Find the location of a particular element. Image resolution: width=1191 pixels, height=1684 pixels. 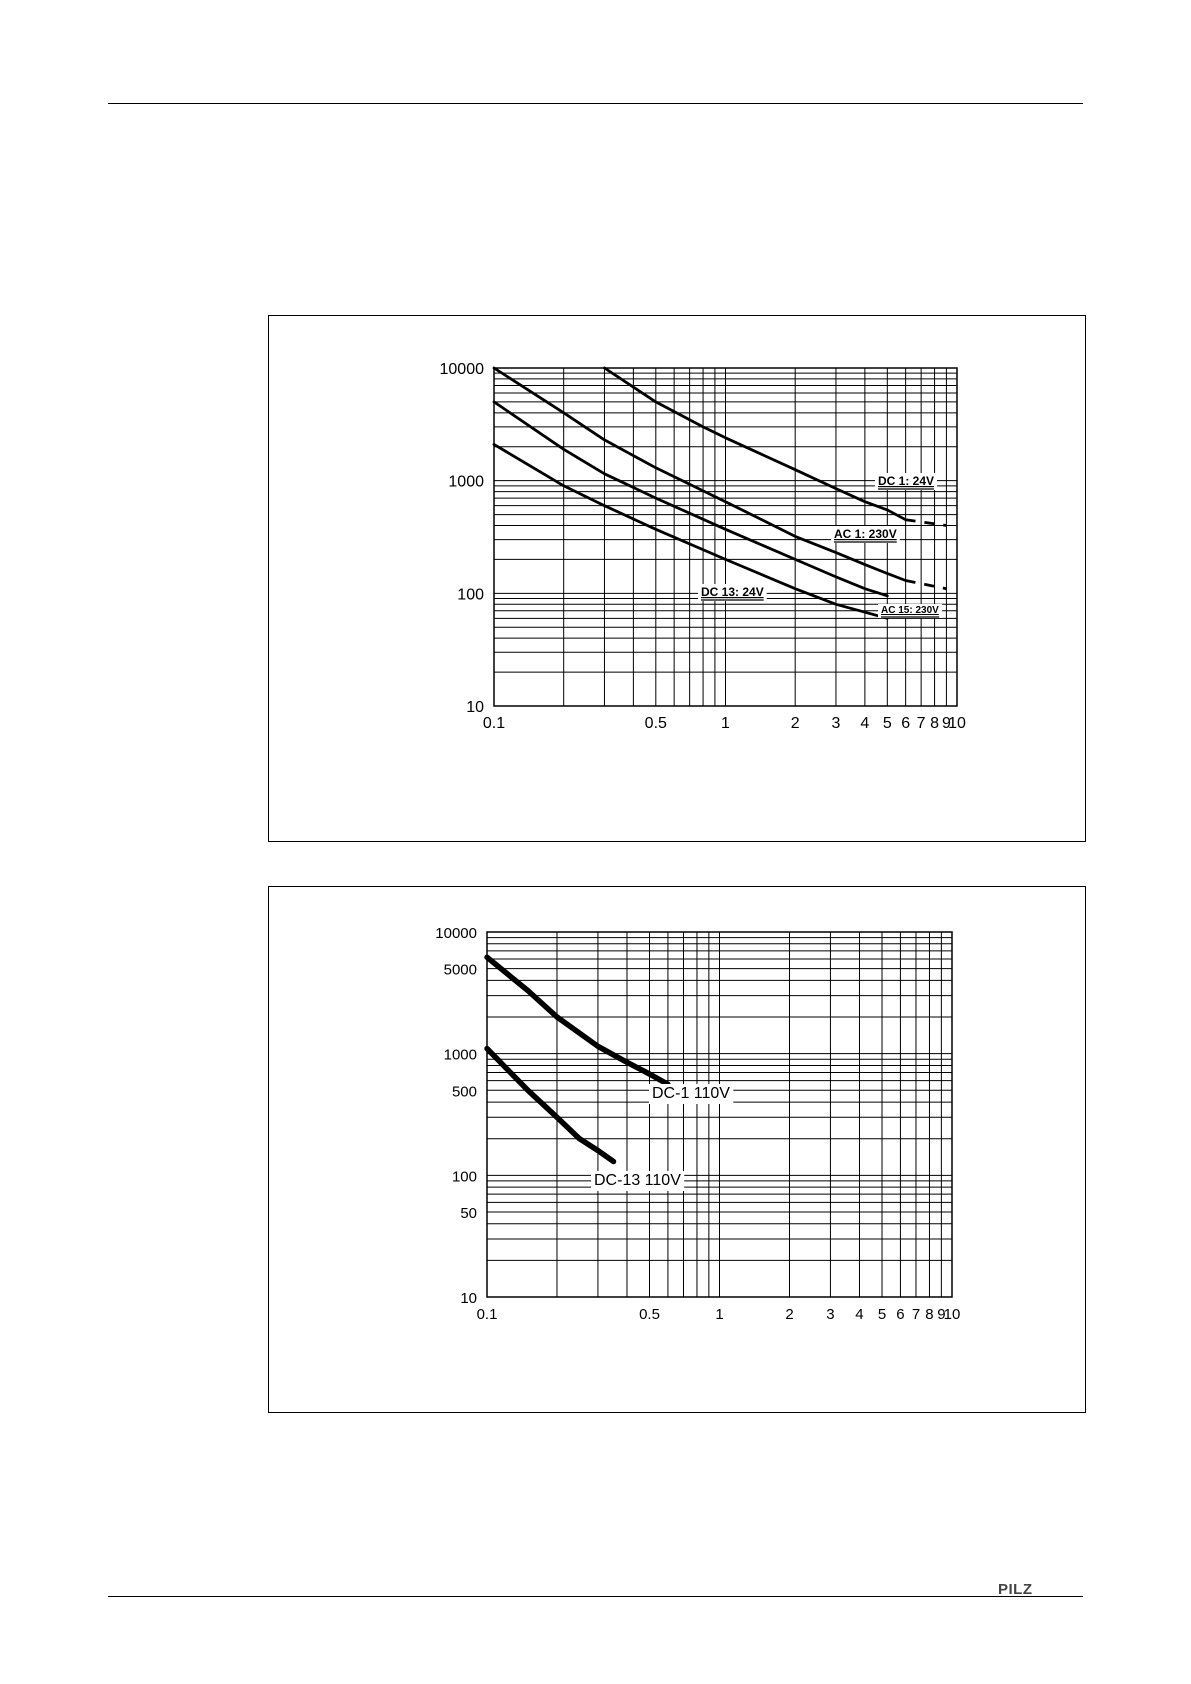

series-label: DC 13: 24V is located at coordinates (732, 592).